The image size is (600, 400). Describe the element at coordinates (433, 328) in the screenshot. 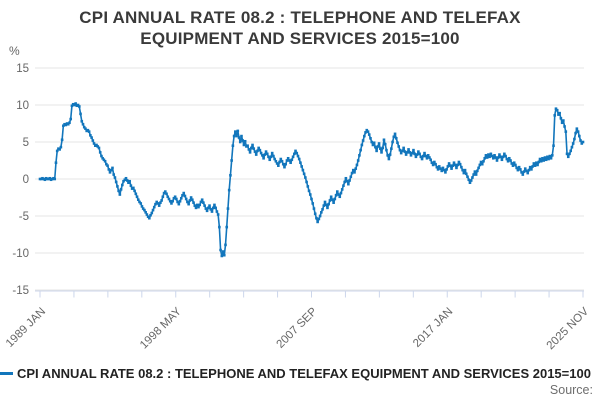

I see `x-tick-label: 2017 JAN` at that location.